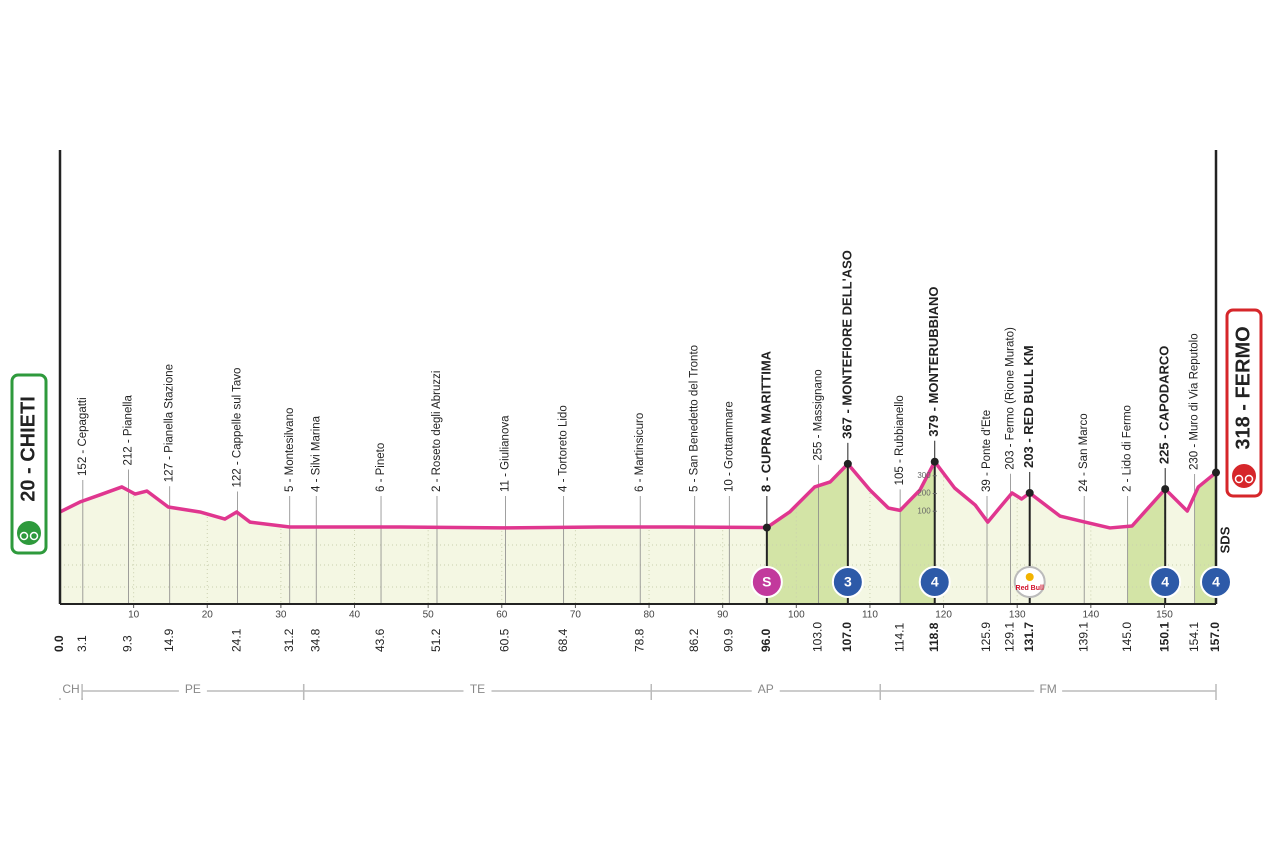 This screenshot has width=1280, height=852. I want to click on x-tick-label: 110, so click(870, 615).